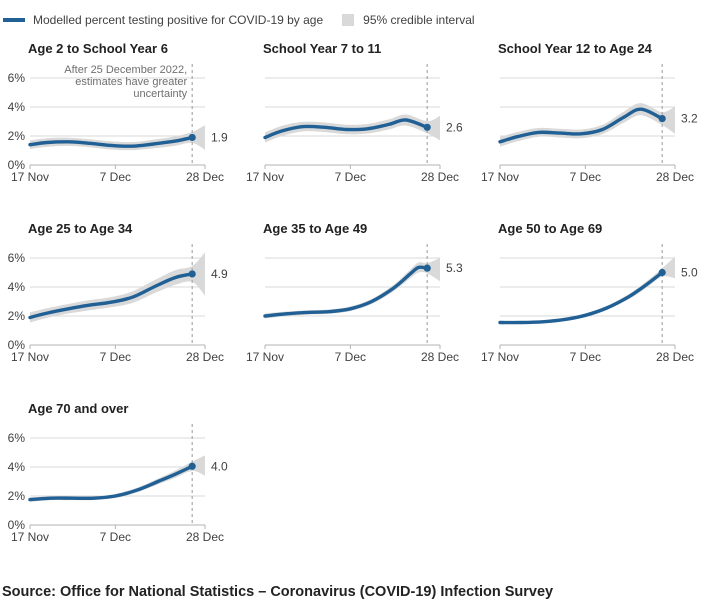  I want to click on panel-title: Age 35 to Age 49, so click(315, 228).